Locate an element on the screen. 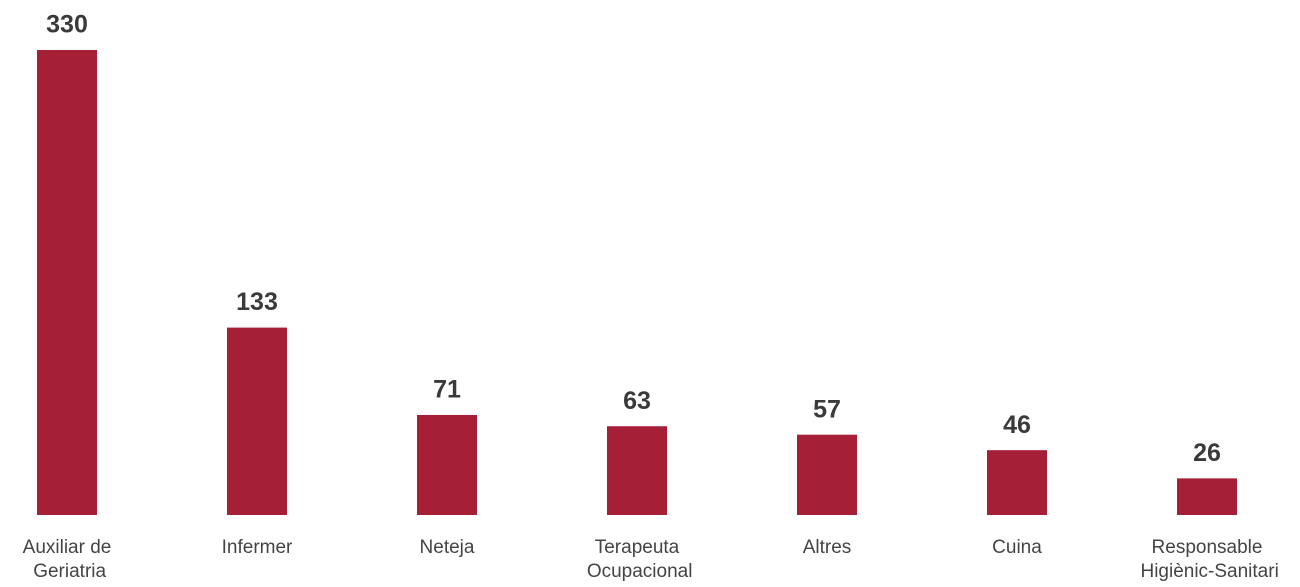 This screenshot has width=1300, height=587. value-label: 63 is located at coordinates (637, 401).